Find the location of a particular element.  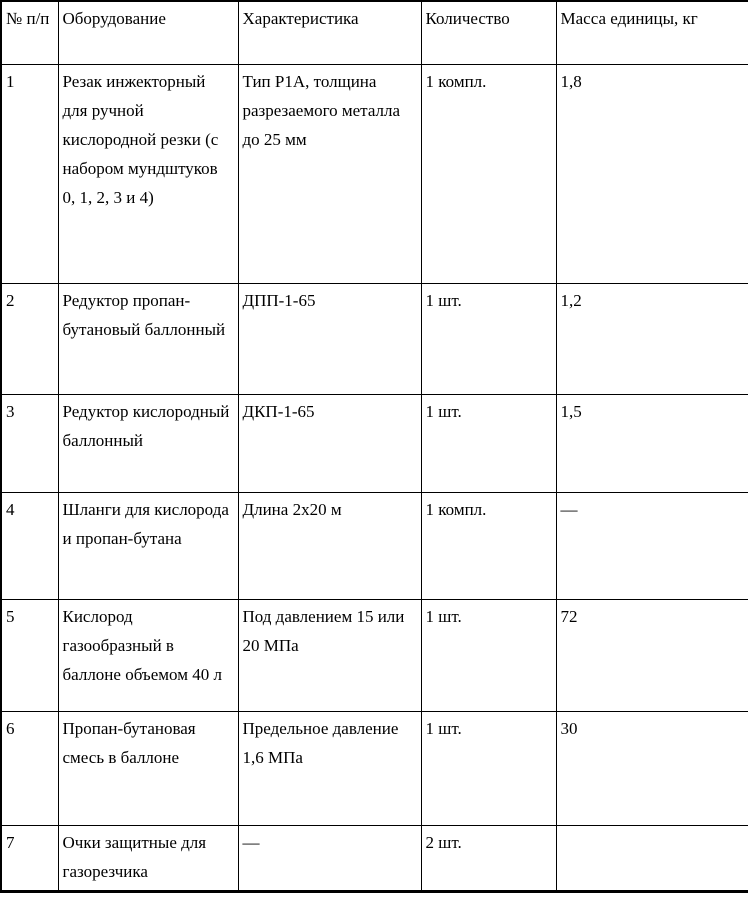

col-header-mass: Масса единицы, кг is located at coordinates (651, 32).